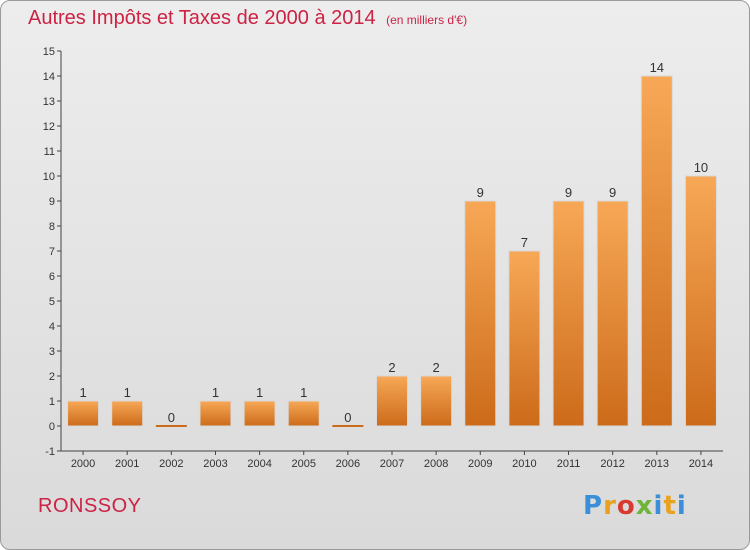 The image size is (750, 550). I want to click on logo-letter: t, so click(670, 506).